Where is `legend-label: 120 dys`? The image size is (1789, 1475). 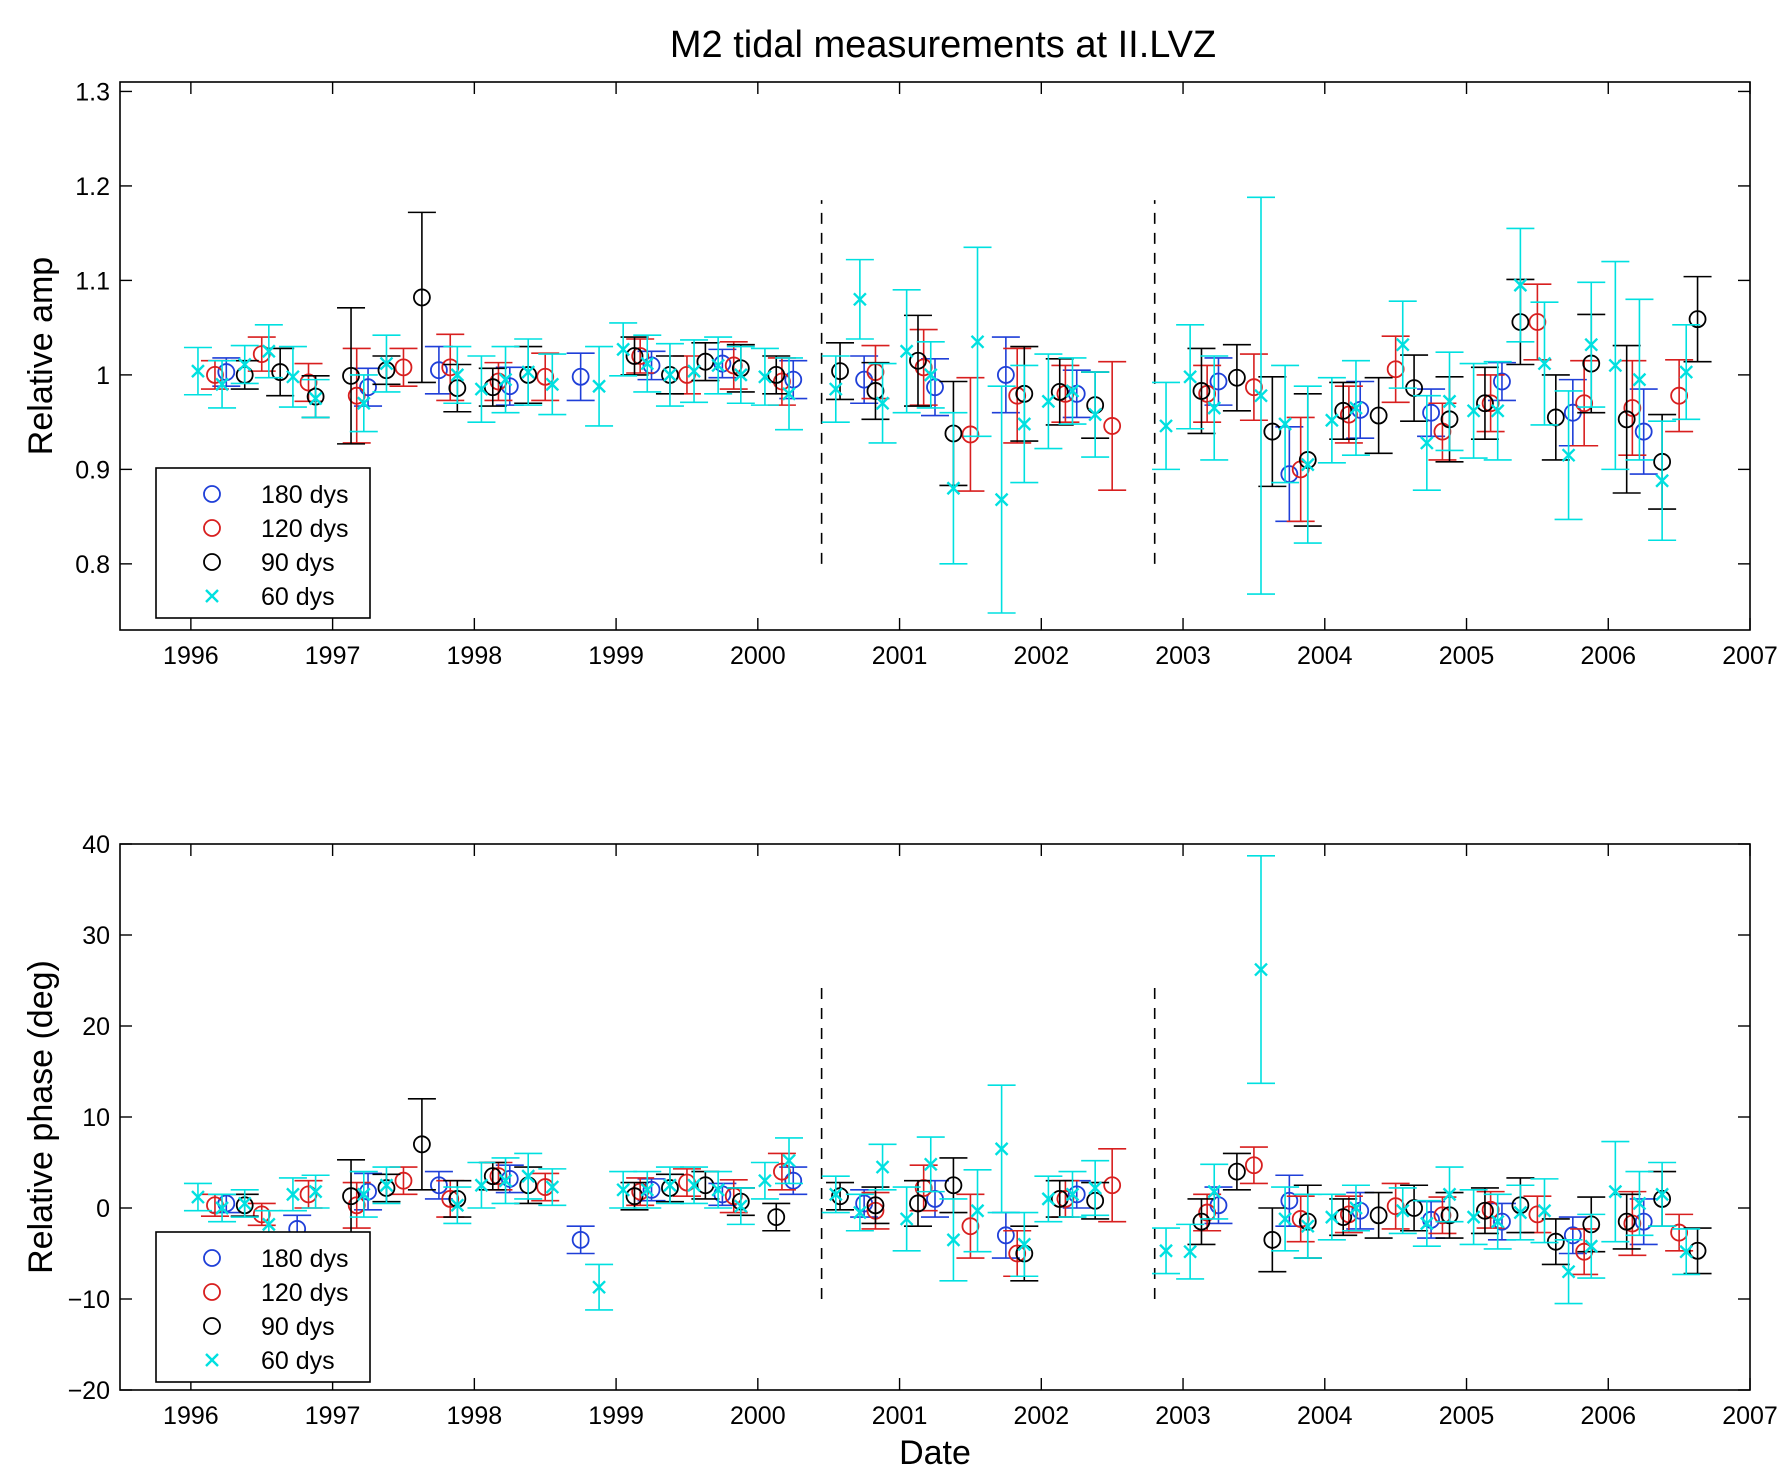 legend-label: 120 dys is located at coordinates (305, 529).